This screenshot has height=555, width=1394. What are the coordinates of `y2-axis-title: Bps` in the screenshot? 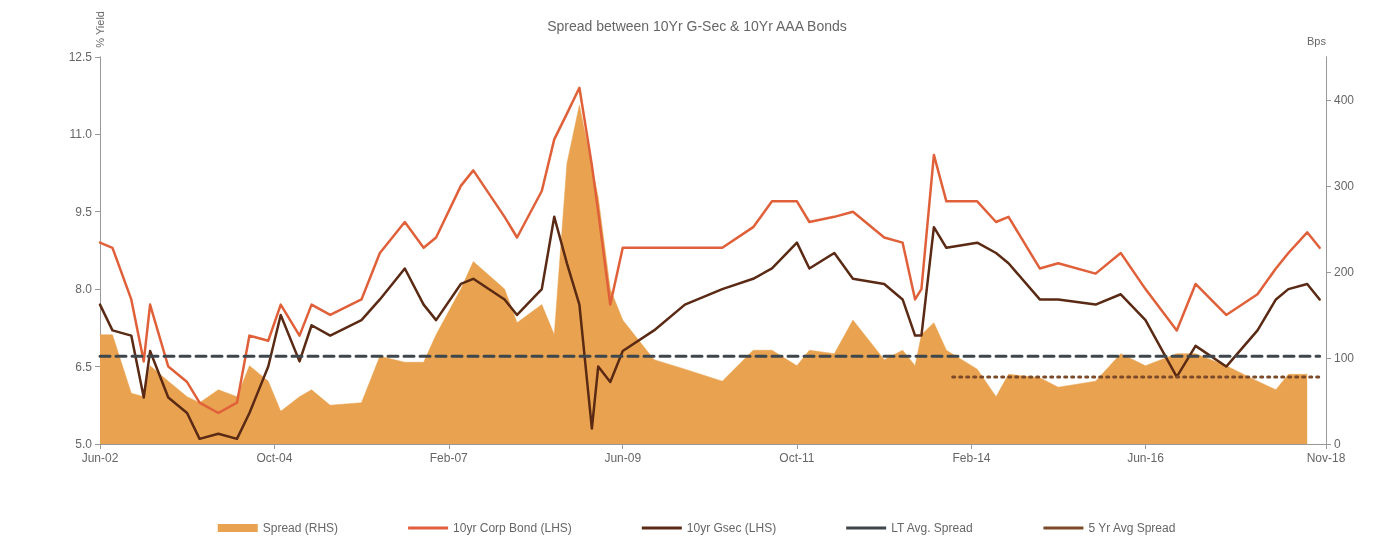 It's located at (1317, 41).